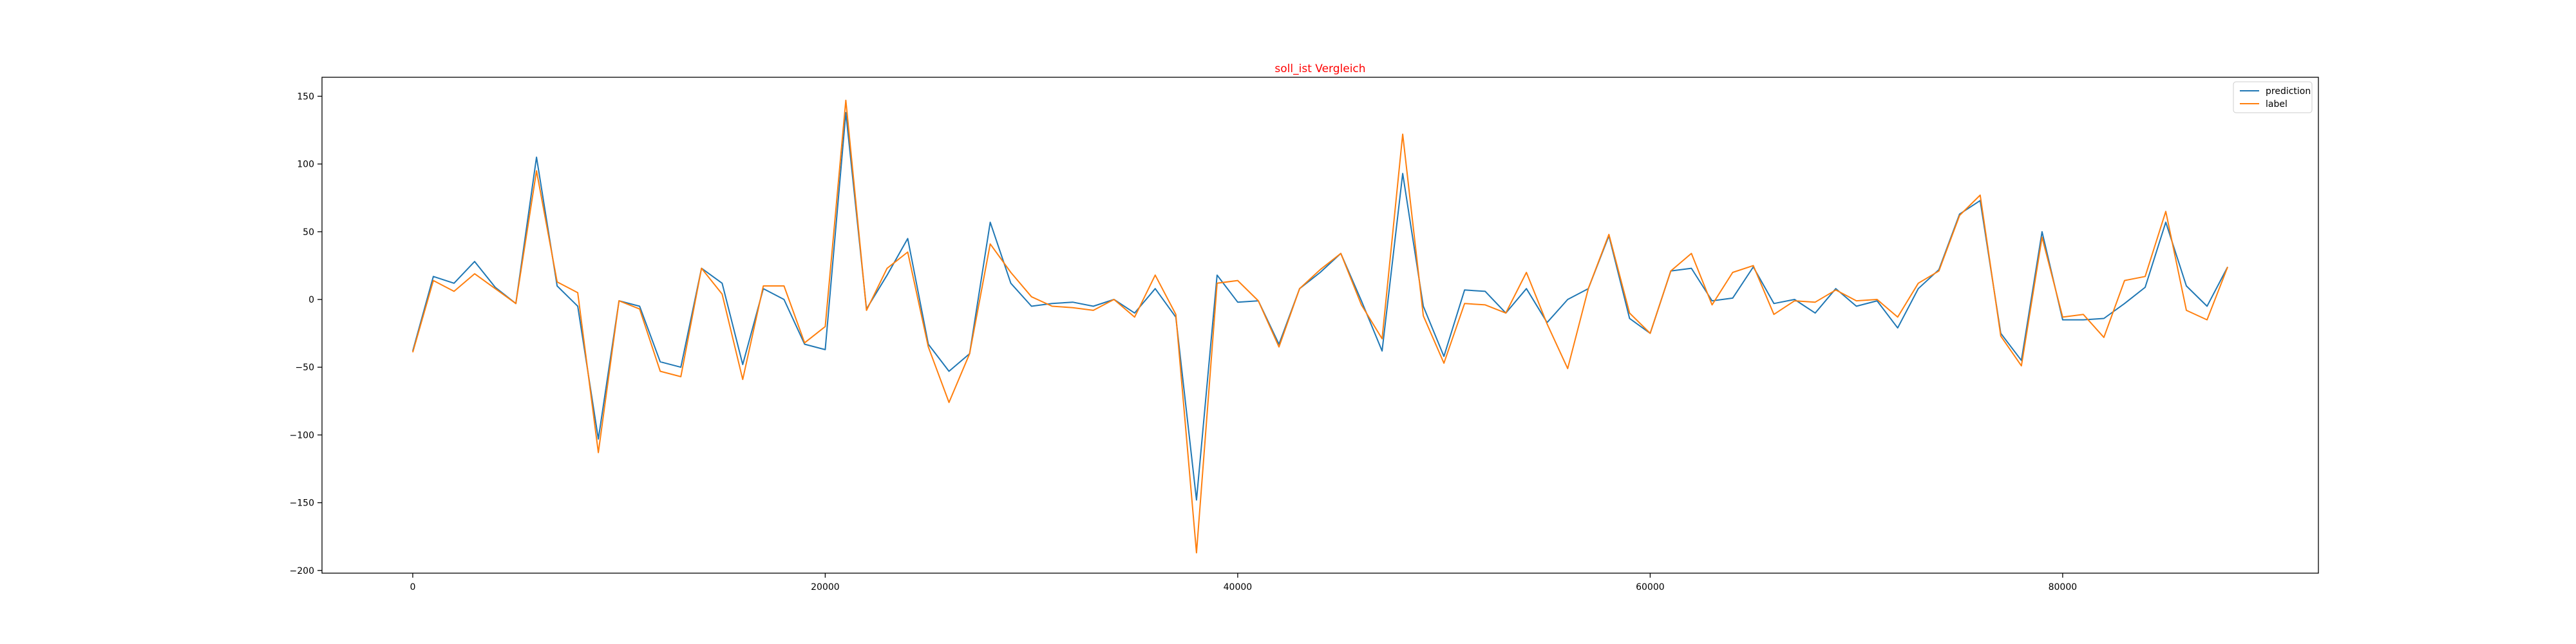  What do you see at coordinates (302, 435) in the screenshot?
I see `y-tick-label: −100` at bounding box center [302, 435].